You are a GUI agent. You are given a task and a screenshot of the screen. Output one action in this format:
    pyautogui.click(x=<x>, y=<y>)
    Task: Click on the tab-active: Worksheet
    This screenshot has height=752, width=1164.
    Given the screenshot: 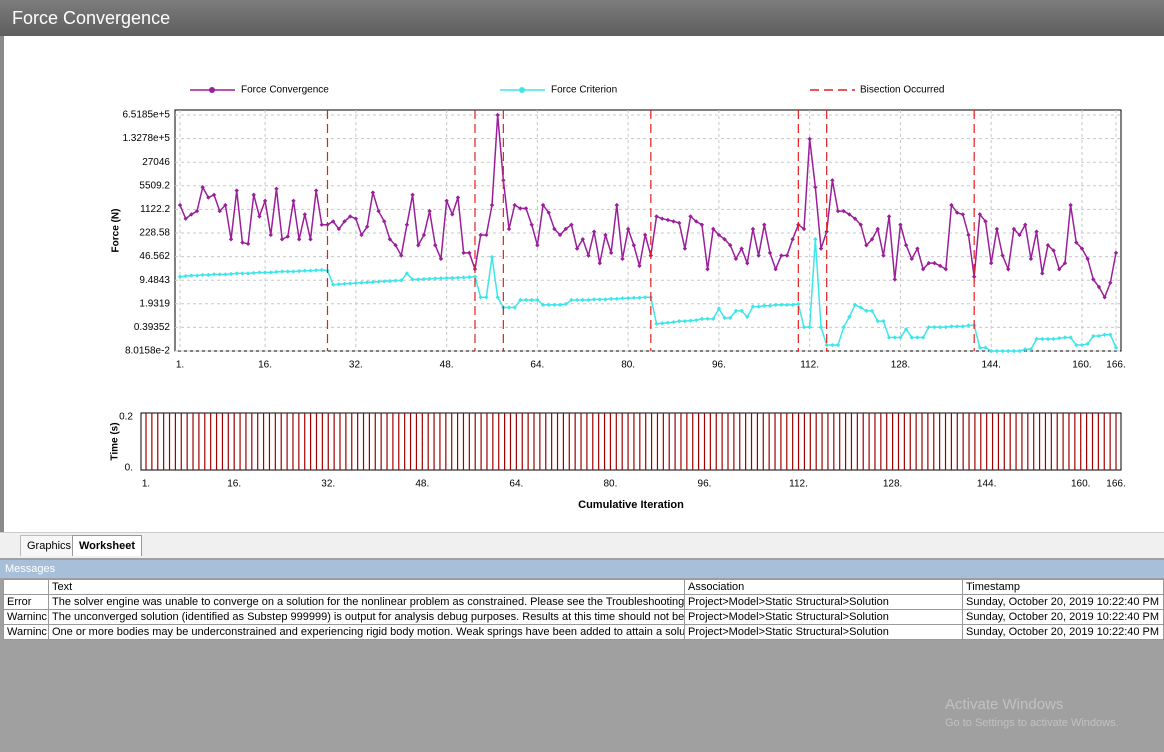 What is the action you would take?
    pyautogui.click(x=107, y=545)
    